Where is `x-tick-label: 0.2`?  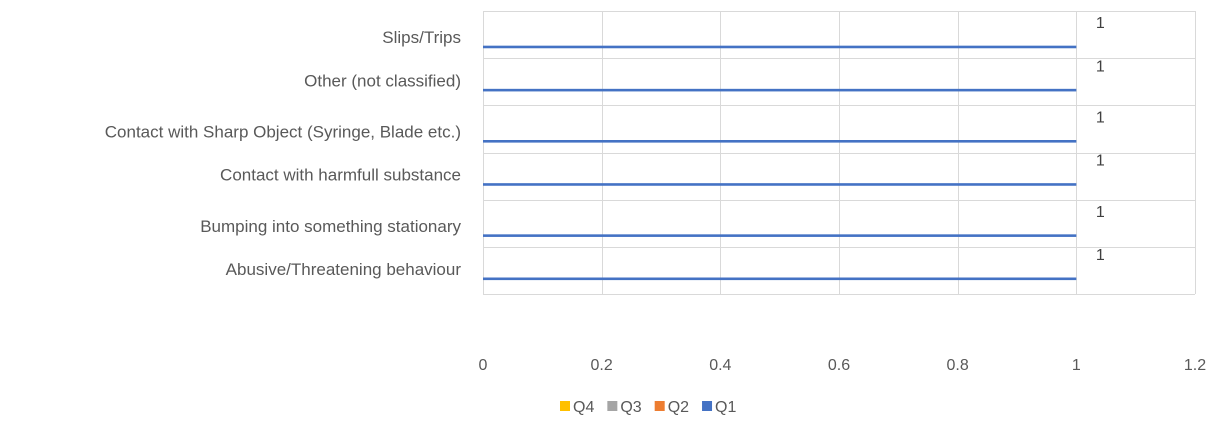 x-tick-label: 0.2 is located at coordinates (602, 365).